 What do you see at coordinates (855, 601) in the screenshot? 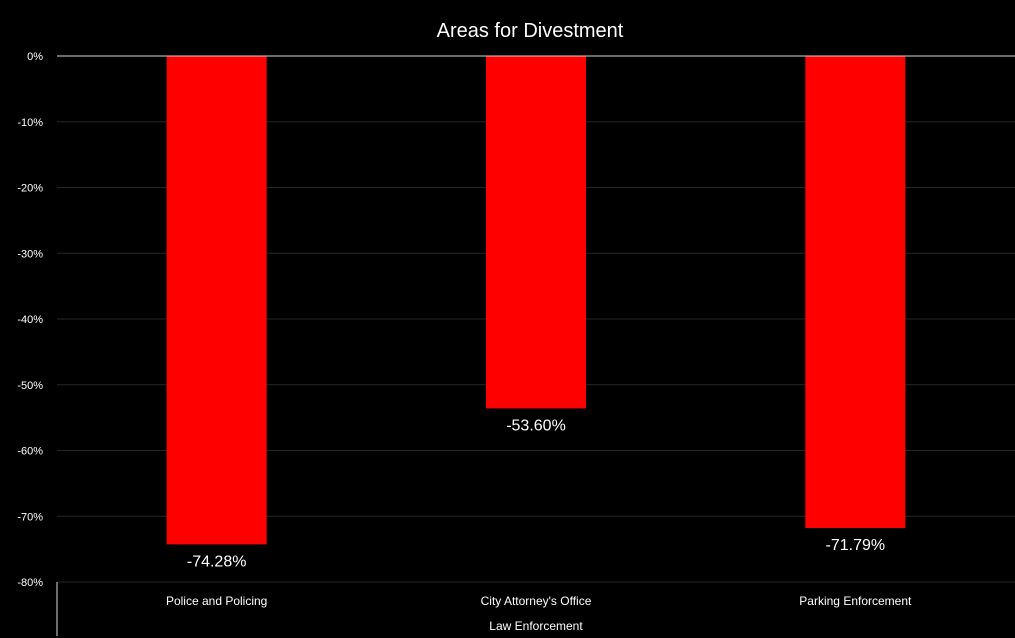
I see `category-label: Parking Enforcement` at bounding box center [855, 601].